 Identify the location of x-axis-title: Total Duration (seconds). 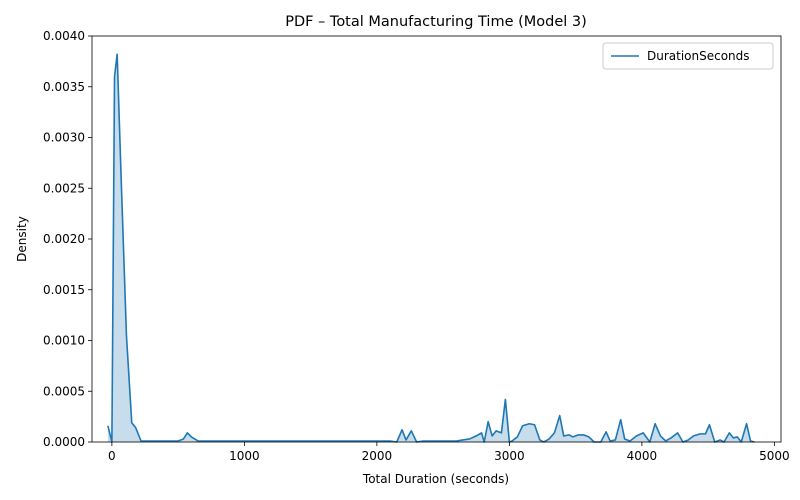
(435, 479).